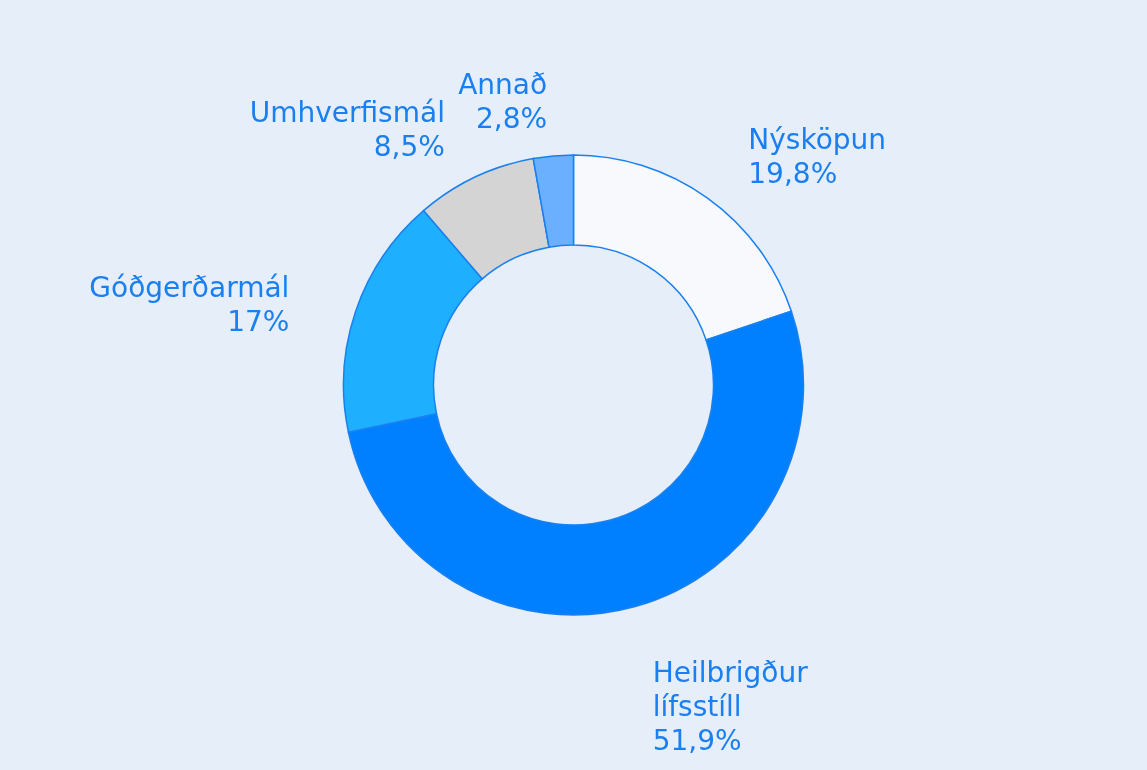  What do you see at coordinates (409, 146) in the screenshot?
I see `data-label: 8,5%` at bounding box center [409, 146].